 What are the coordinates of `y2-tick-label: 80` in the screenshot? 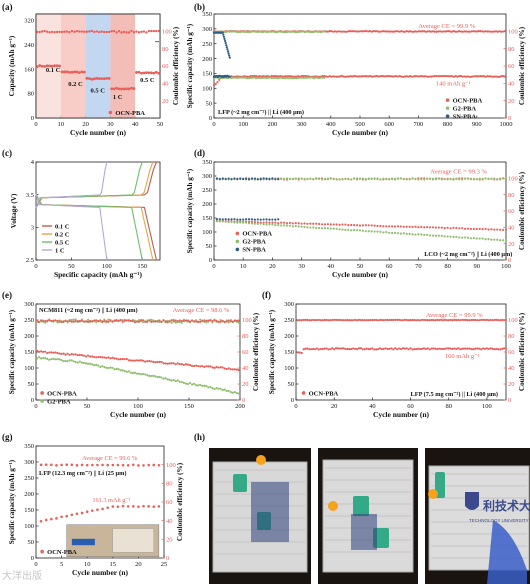 It's located at (511, 195).